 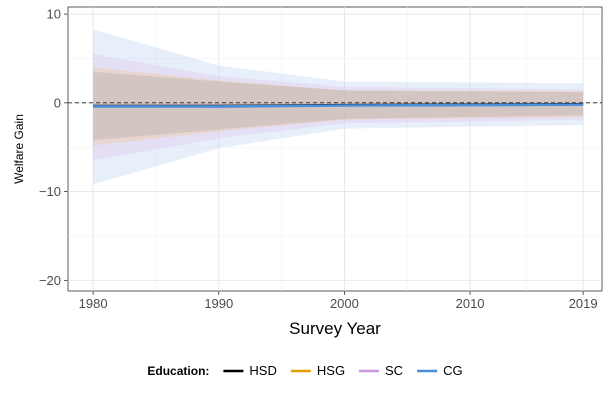 I want to click on y-tick-label: −10, so click(x=50, y=191).